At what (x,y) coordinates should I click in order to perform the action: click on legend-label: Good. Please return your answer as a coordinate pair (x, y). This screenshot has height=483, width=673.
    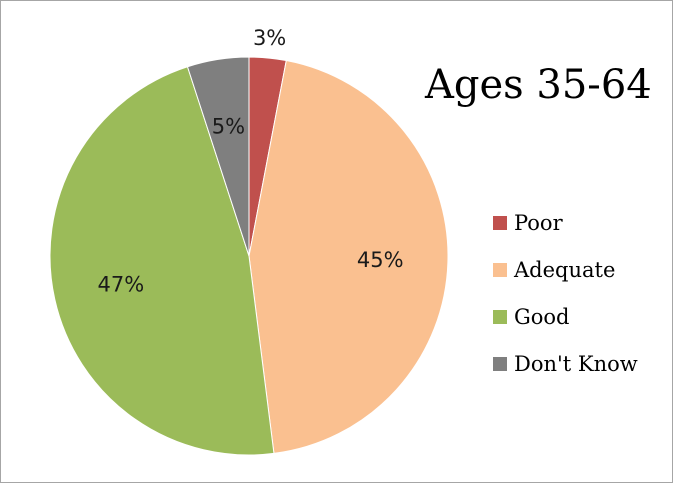
    Looking at the image, I should click on (542, 317).